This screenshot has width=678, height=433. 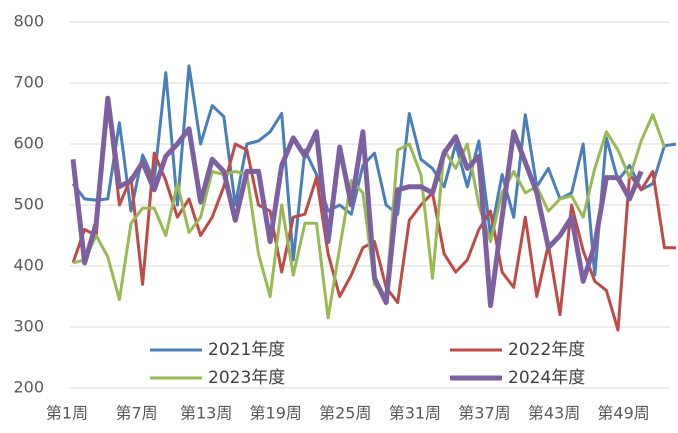 What do you see at coordinates (345, 413) in the screenshot?
I see `x-tick-label: 第25周` at bounding box center [345, 413].